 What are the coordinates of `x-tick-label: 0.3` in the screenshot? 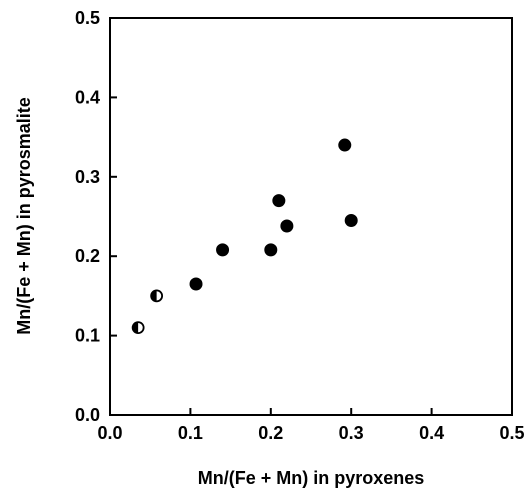 It's located at (351, 433).